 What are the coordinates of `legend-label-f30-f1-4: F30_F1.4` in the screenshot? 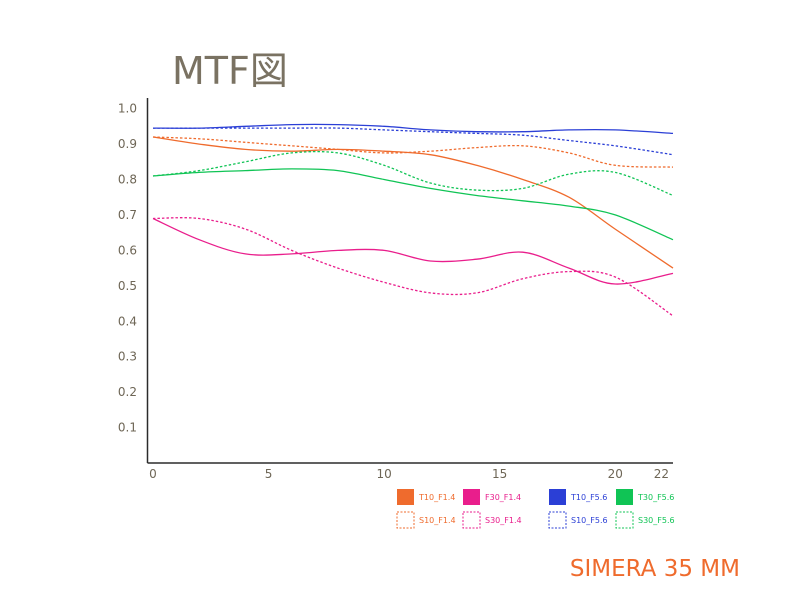 It's located at (503, 497).